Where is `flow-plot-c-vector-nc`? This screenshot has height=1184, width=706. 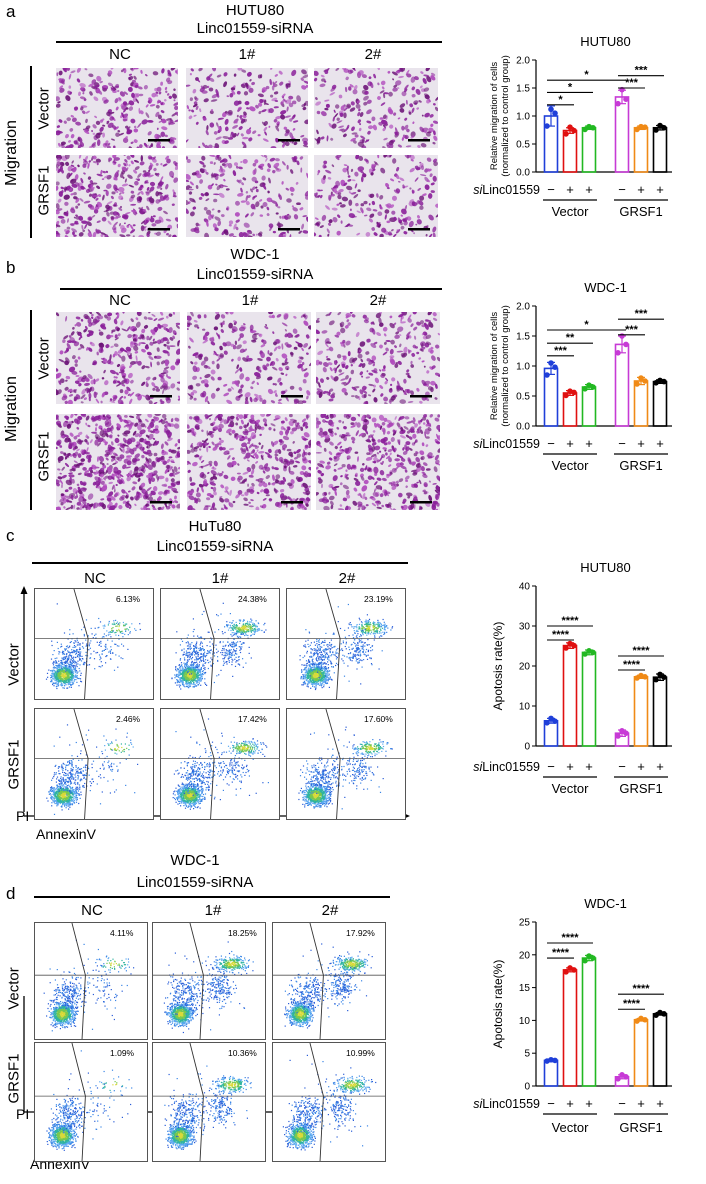 flow-plot-c-vector-nc is located at coordinates (94, 644).